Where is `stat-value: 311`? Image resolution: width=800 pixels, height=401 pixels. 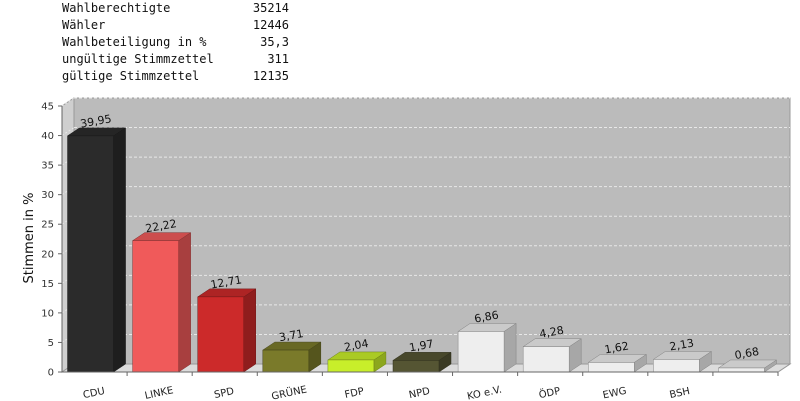
stat-value: 311 is located at coordinates (278, 59).